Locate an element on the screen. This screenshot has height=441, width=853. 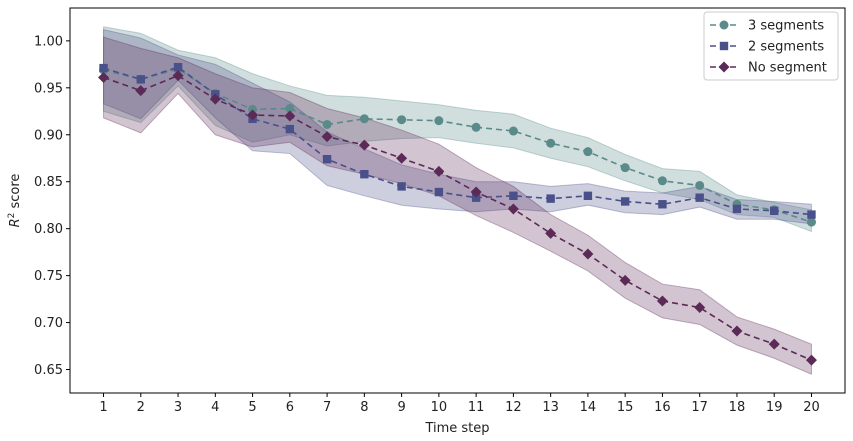
x-tick-label-8: 8 is located at coordinates (364, 407).